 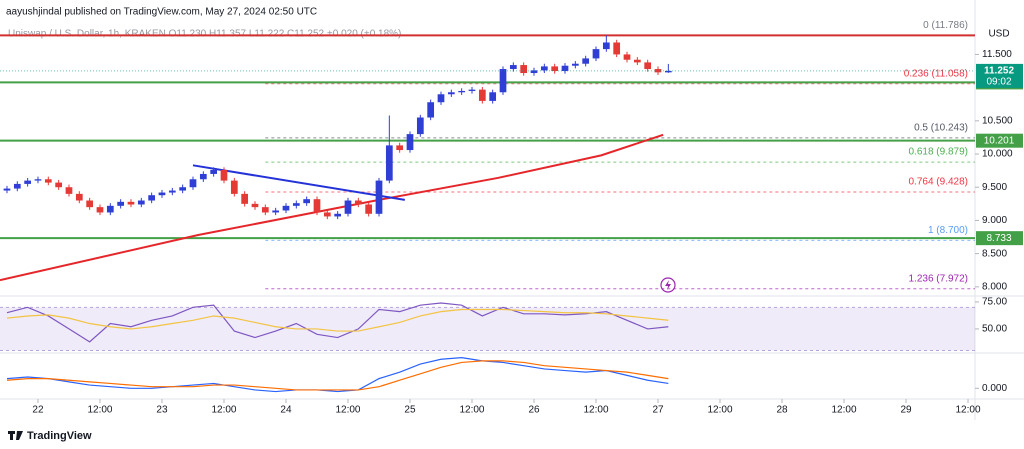 I want to click on y-tick-label: 10.500, so click(x=997, y=120).